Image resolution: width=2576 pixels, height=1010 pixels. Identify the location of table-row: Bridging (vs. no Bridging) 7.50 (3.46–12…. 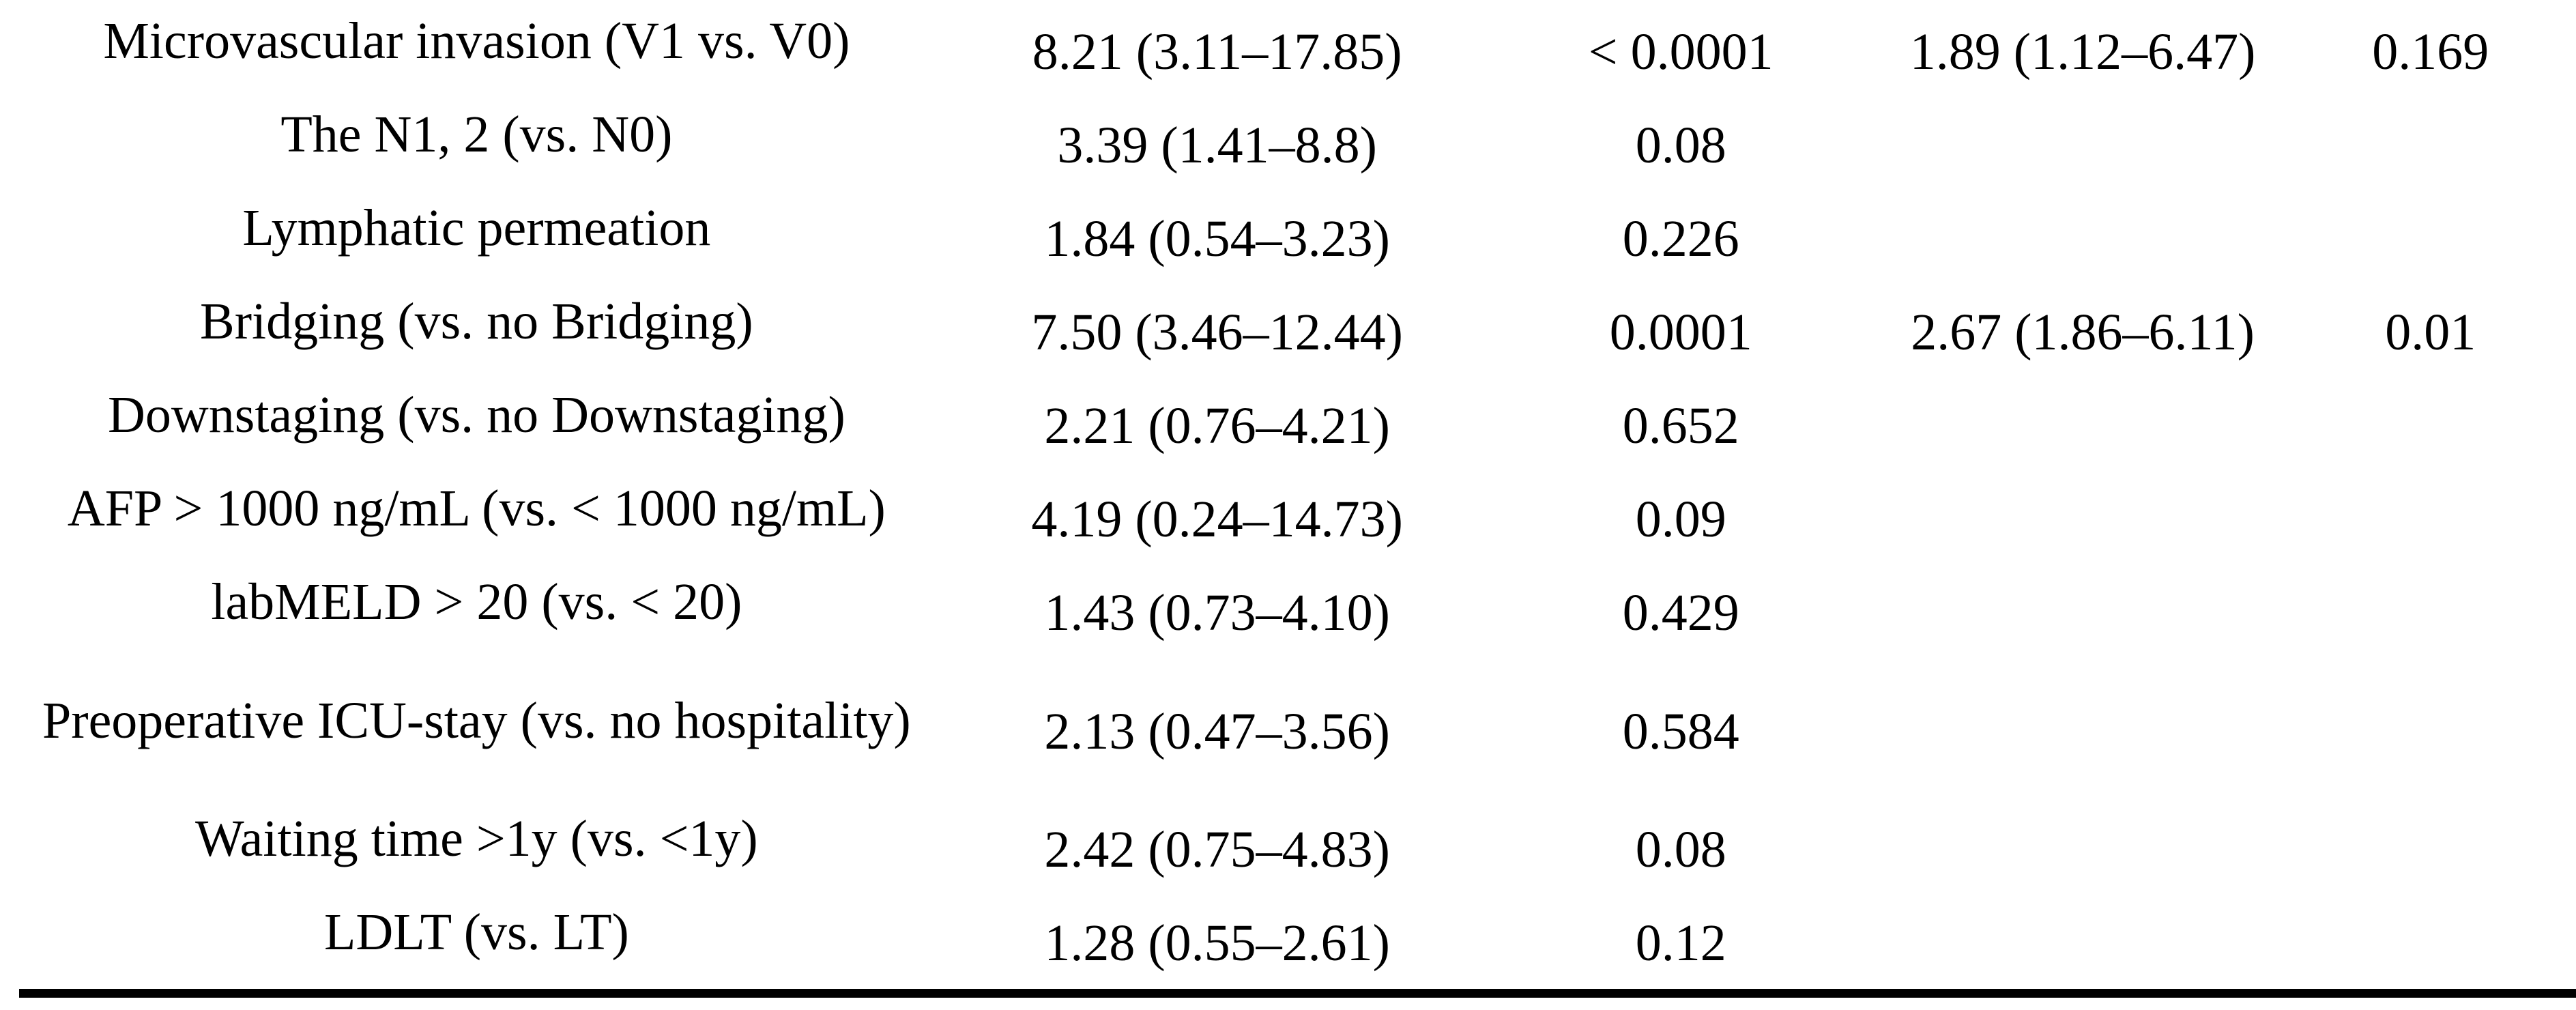
(1288, 327).